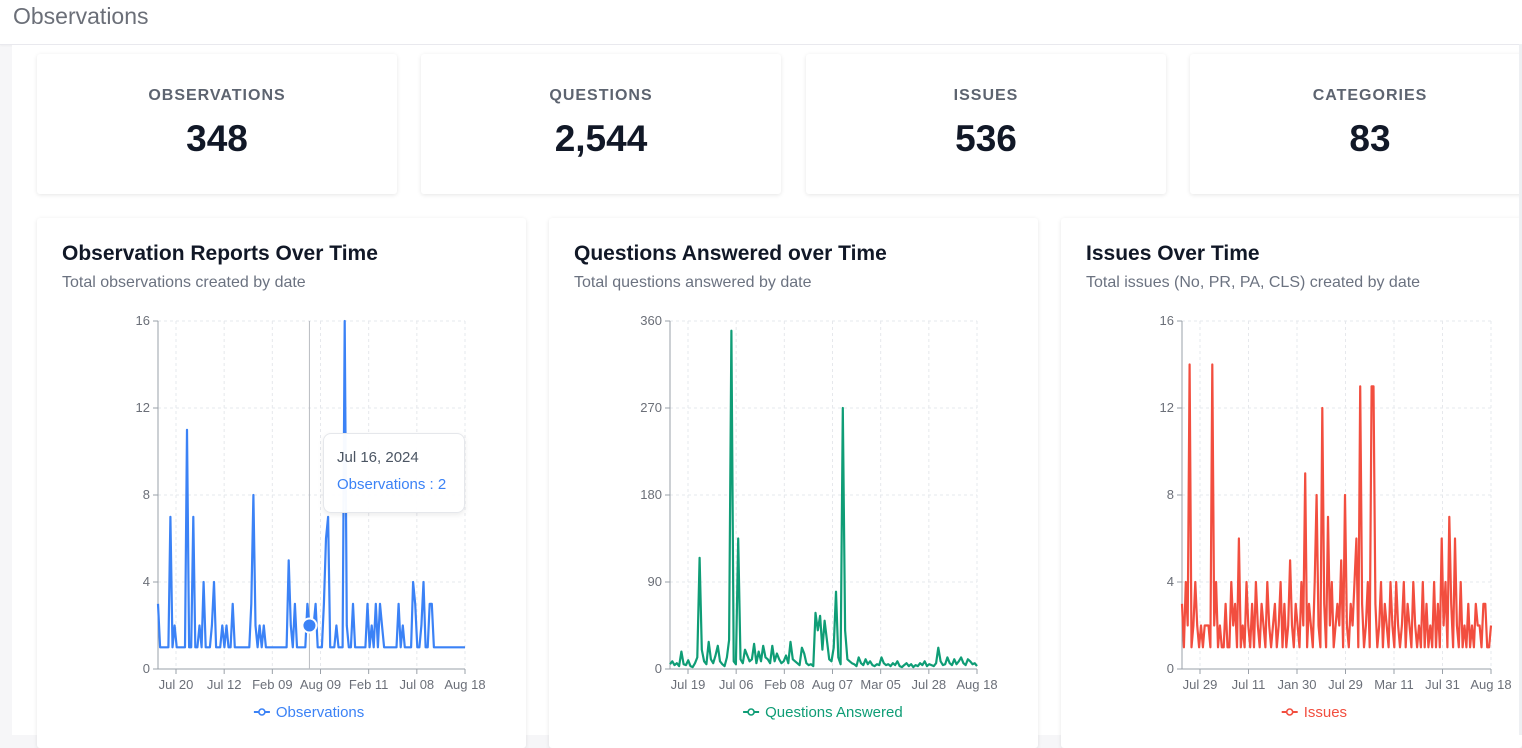 This screenshot has width=1522, height=748. What do you see at coordinates (272, 684) in the screenshot?
I see `x-tick-label: Feb 09` at bounding box center [272, 684].